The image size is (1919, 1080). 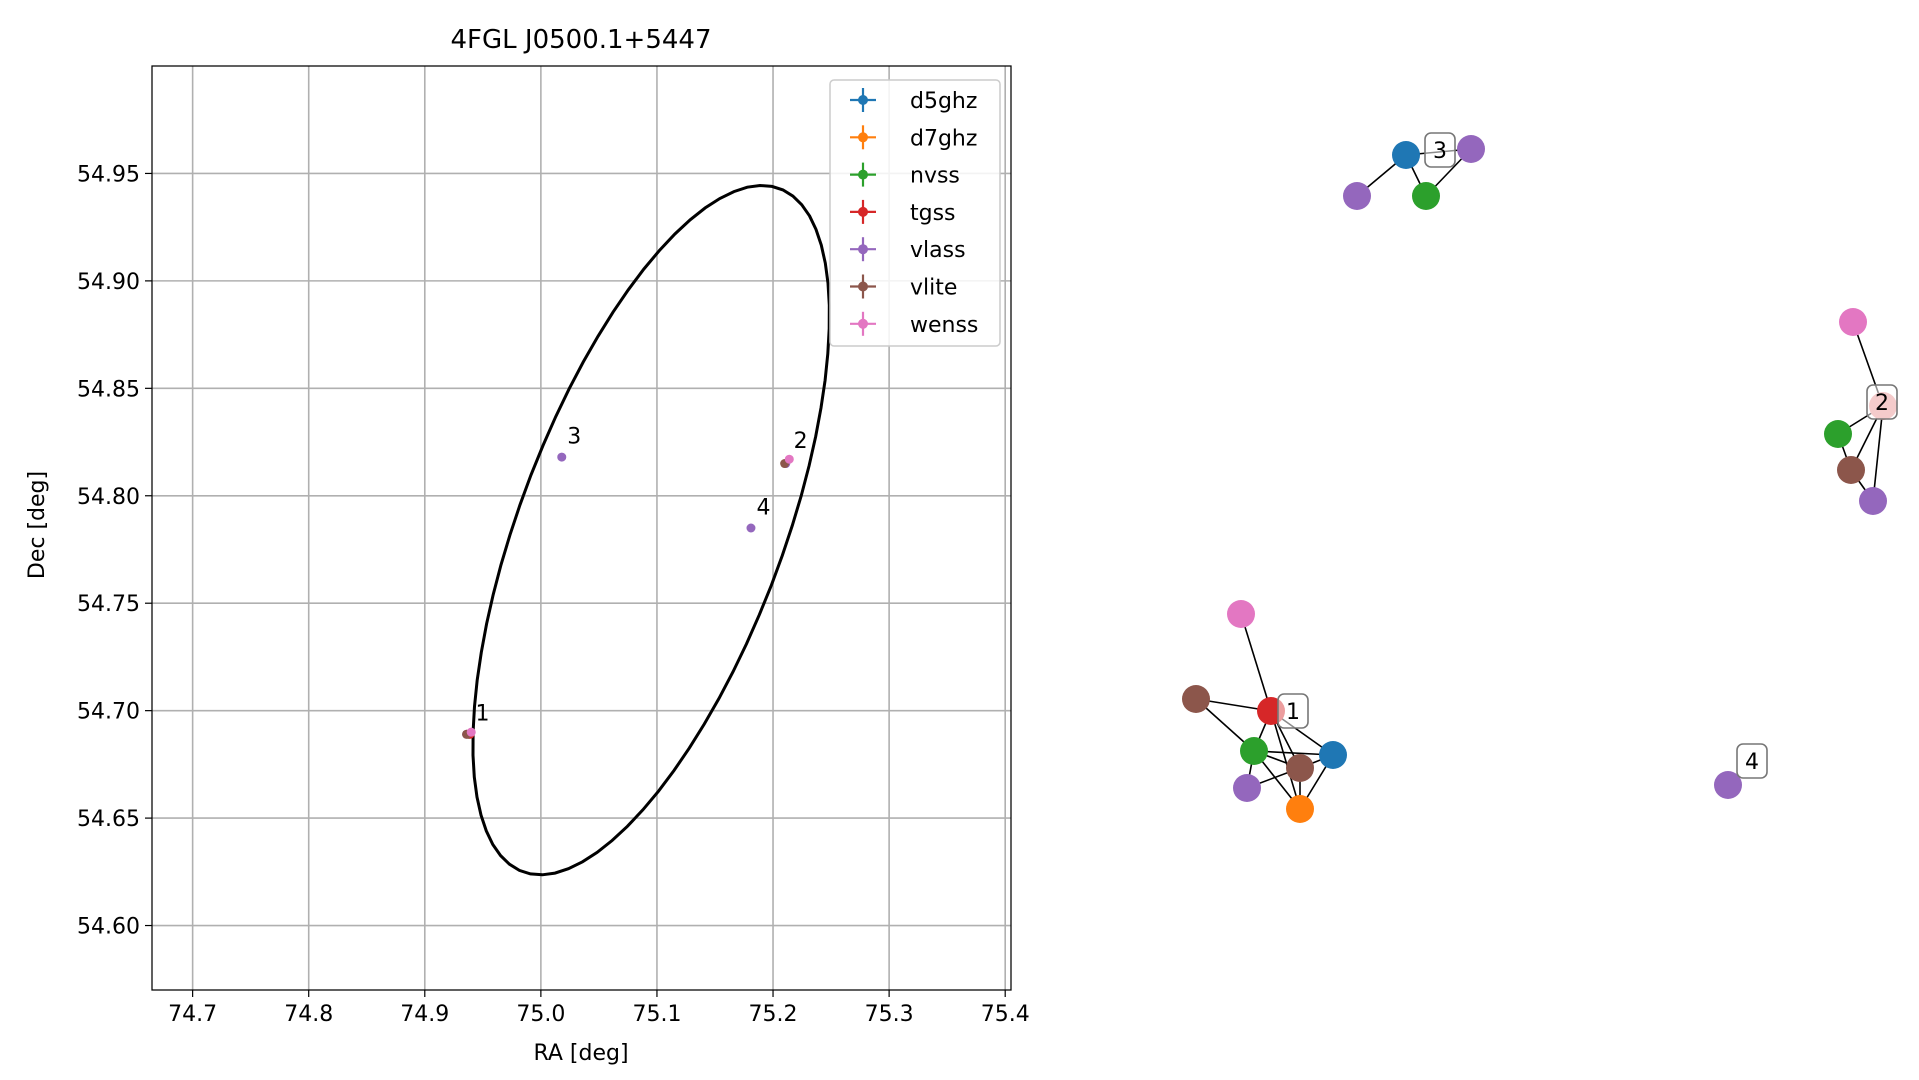 I want to click on legend: d5ghz d7ghz nvss tgss vlass vlite wenss, so click(x=915, y=213).